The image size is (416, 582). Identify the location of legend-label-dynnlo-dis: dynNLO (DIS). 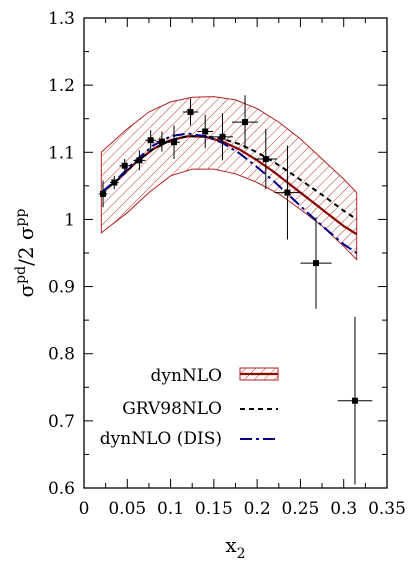
(161, 439).